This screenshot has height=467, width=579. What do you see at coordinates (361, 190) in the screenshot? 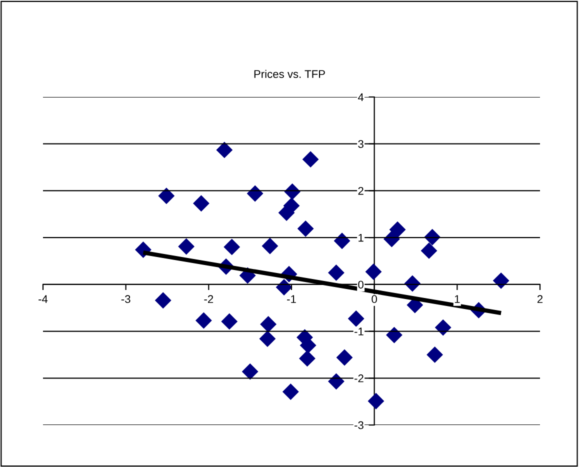
I see `y-tick-label: 2` at bounding box center [361, 190].